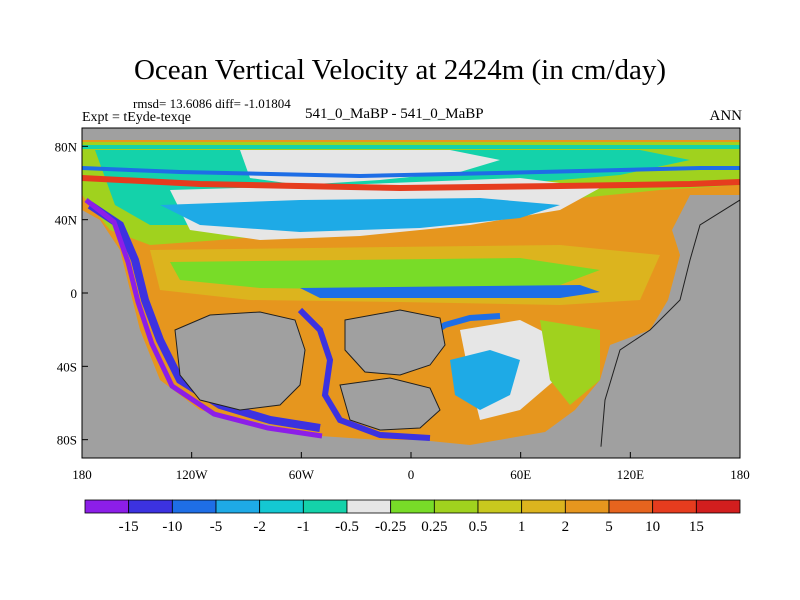  What do you see at coordinates (450, 291) in the screenshot?
I see `ocean-equatorial-blue-line` at bounding box center [450, 291].